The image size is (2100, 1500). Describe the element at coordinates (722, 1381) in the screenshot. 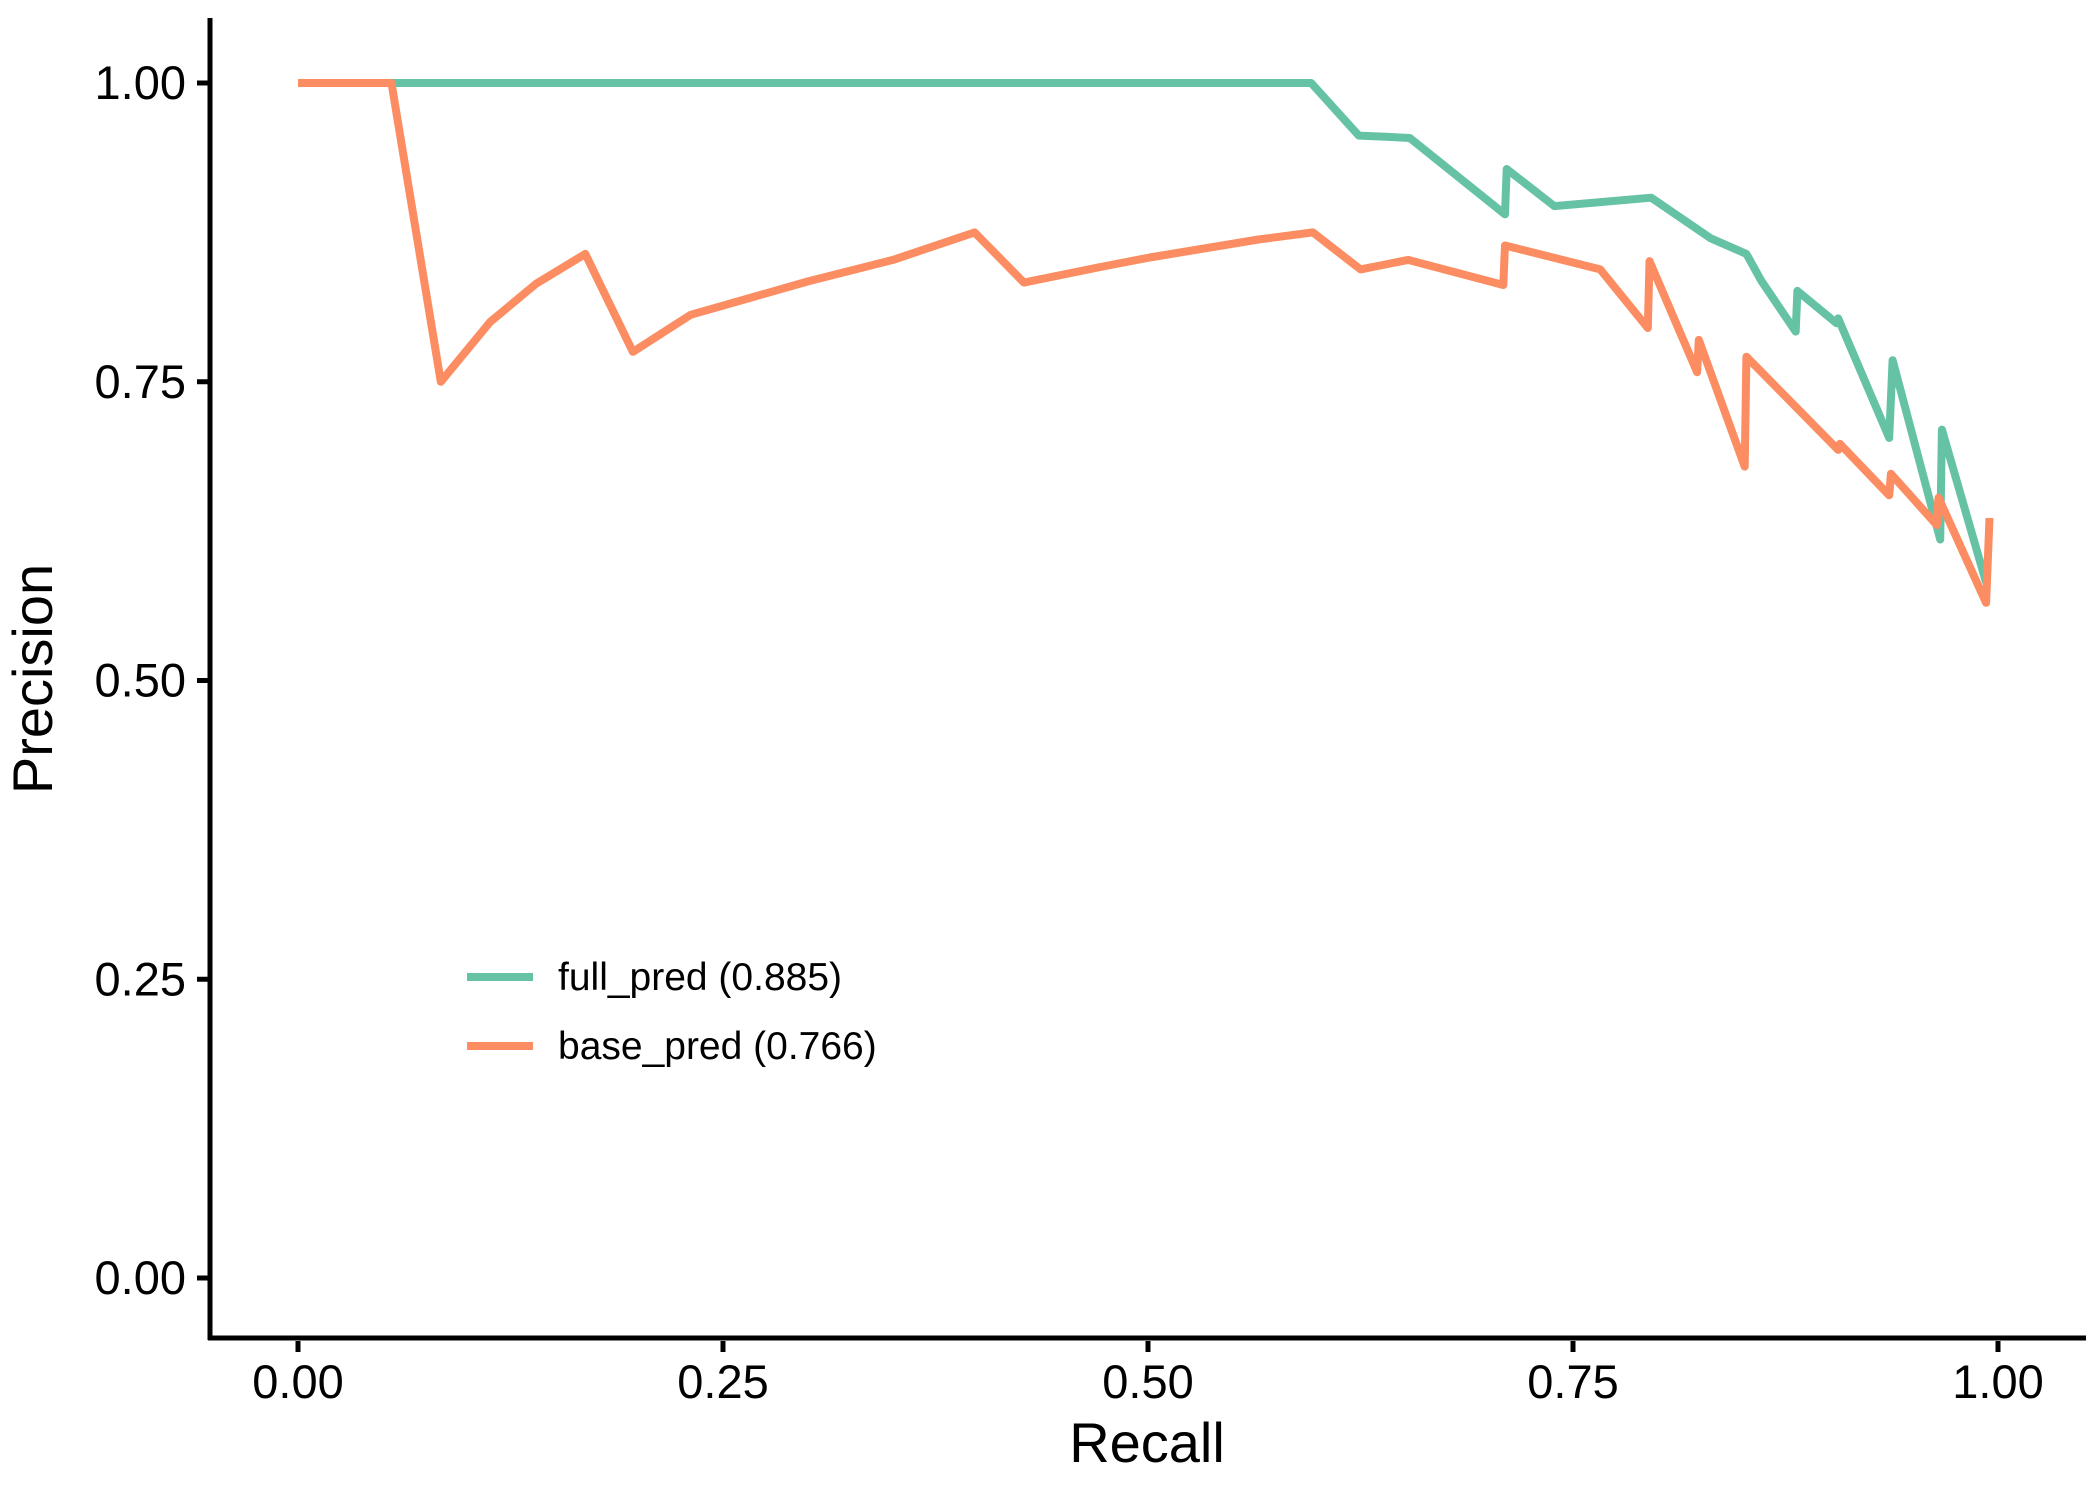

I see `x-tick-label: 0.25` at that location.